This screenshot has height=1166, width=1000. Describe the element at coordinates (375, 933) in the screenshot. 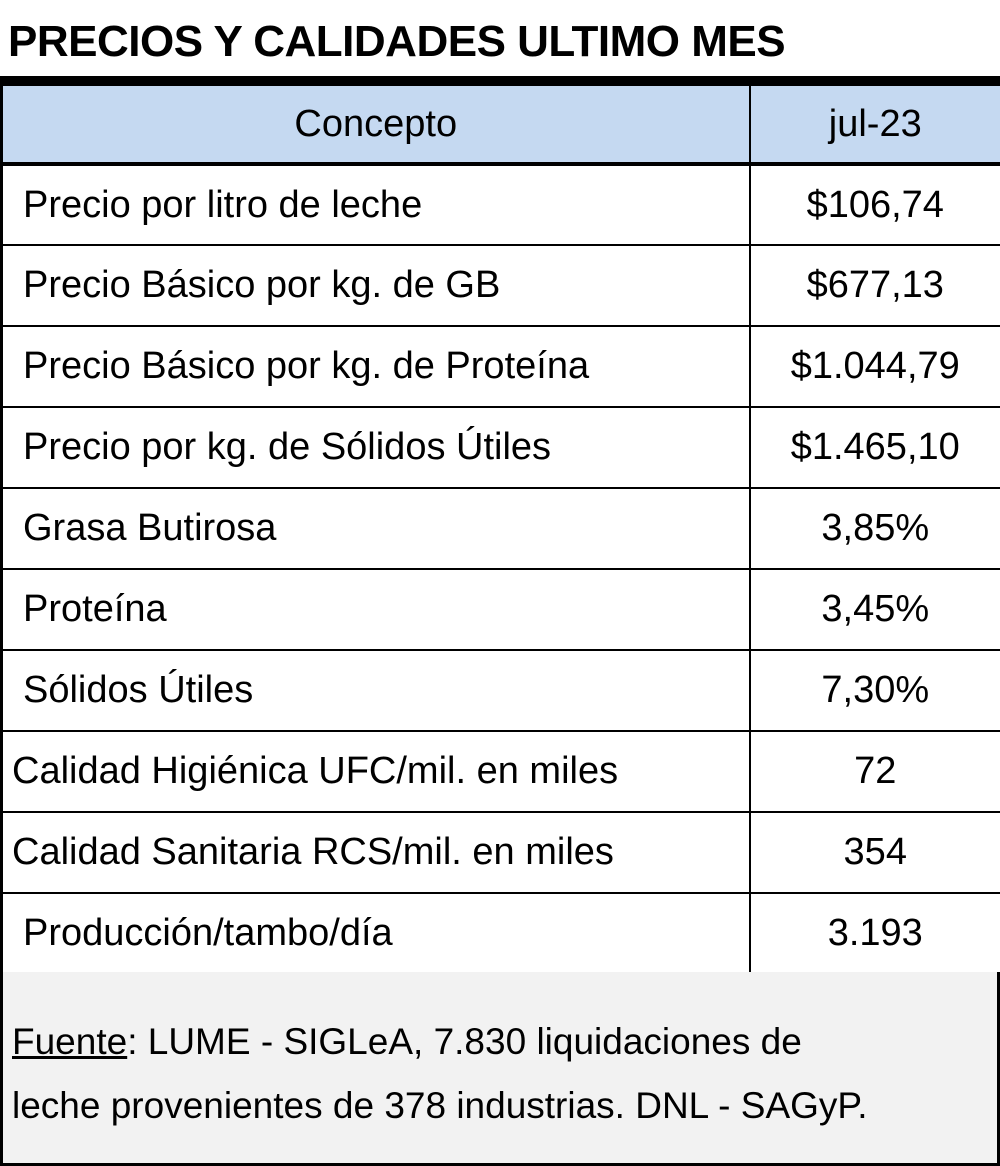

I see `row-label: Producción/tambo/día` at that location.